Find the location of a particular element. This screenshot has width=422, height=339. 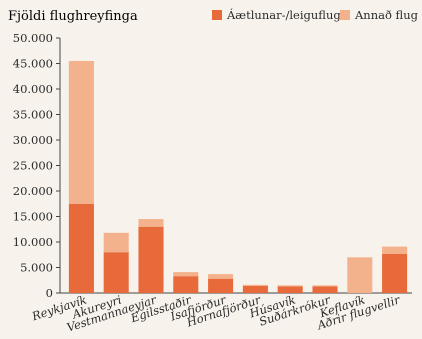

y-tick-label: 50.000 is located at coordinates (33, 38).